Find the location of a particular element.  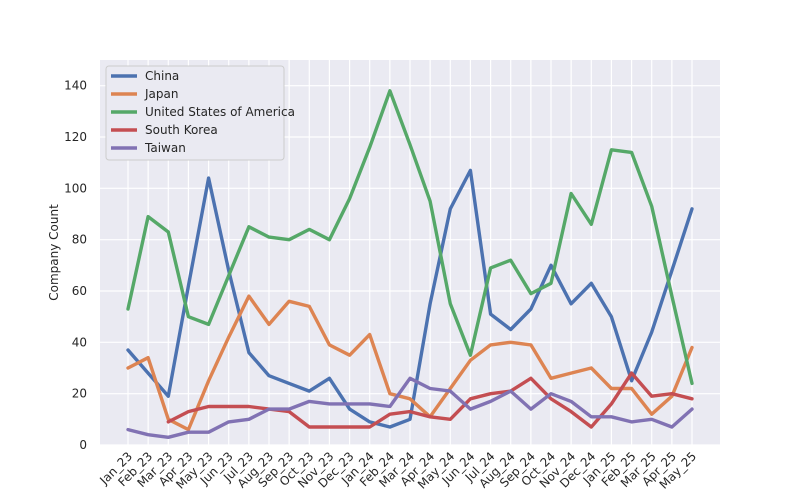

legend-label: United States of America is located at coordinates (220, 112).